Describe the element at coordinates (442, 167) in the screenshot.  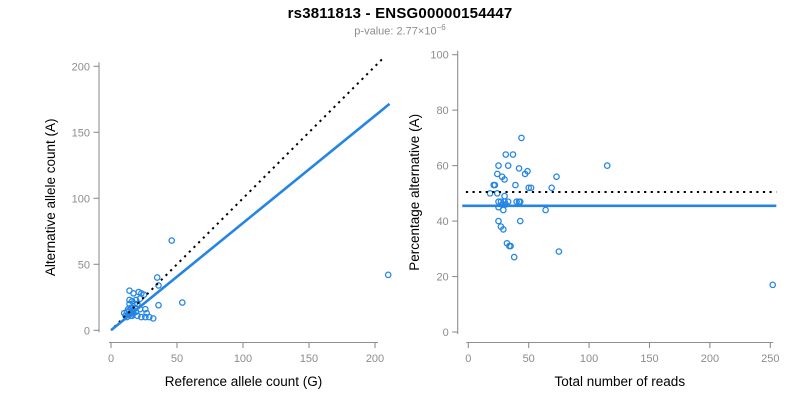
I see `y-tick-label: 60` at that location.